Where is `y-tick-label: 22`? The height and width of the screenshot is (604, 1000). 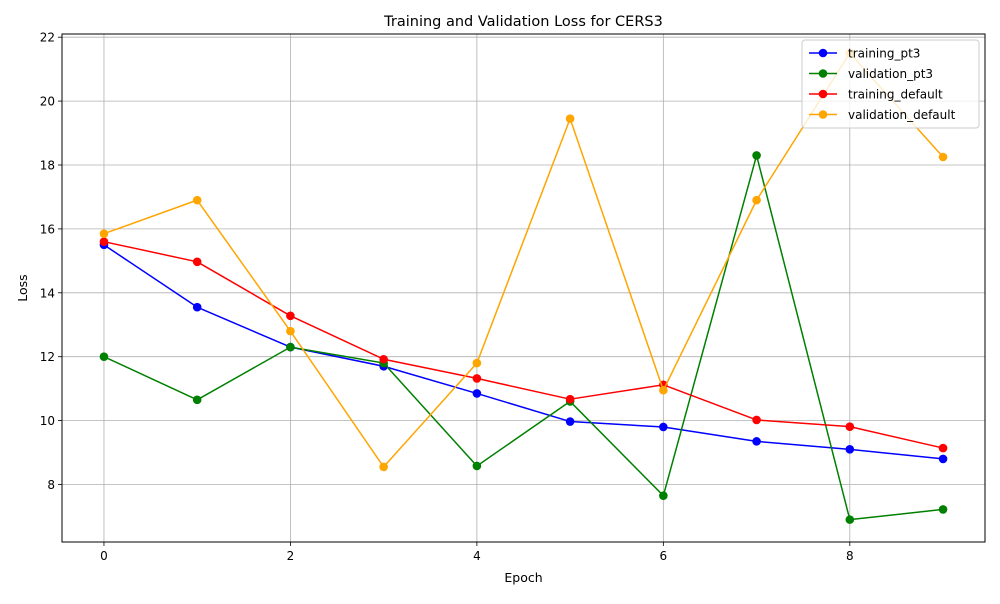 y-tick-label: 22 is located at coordinates (47, 38).